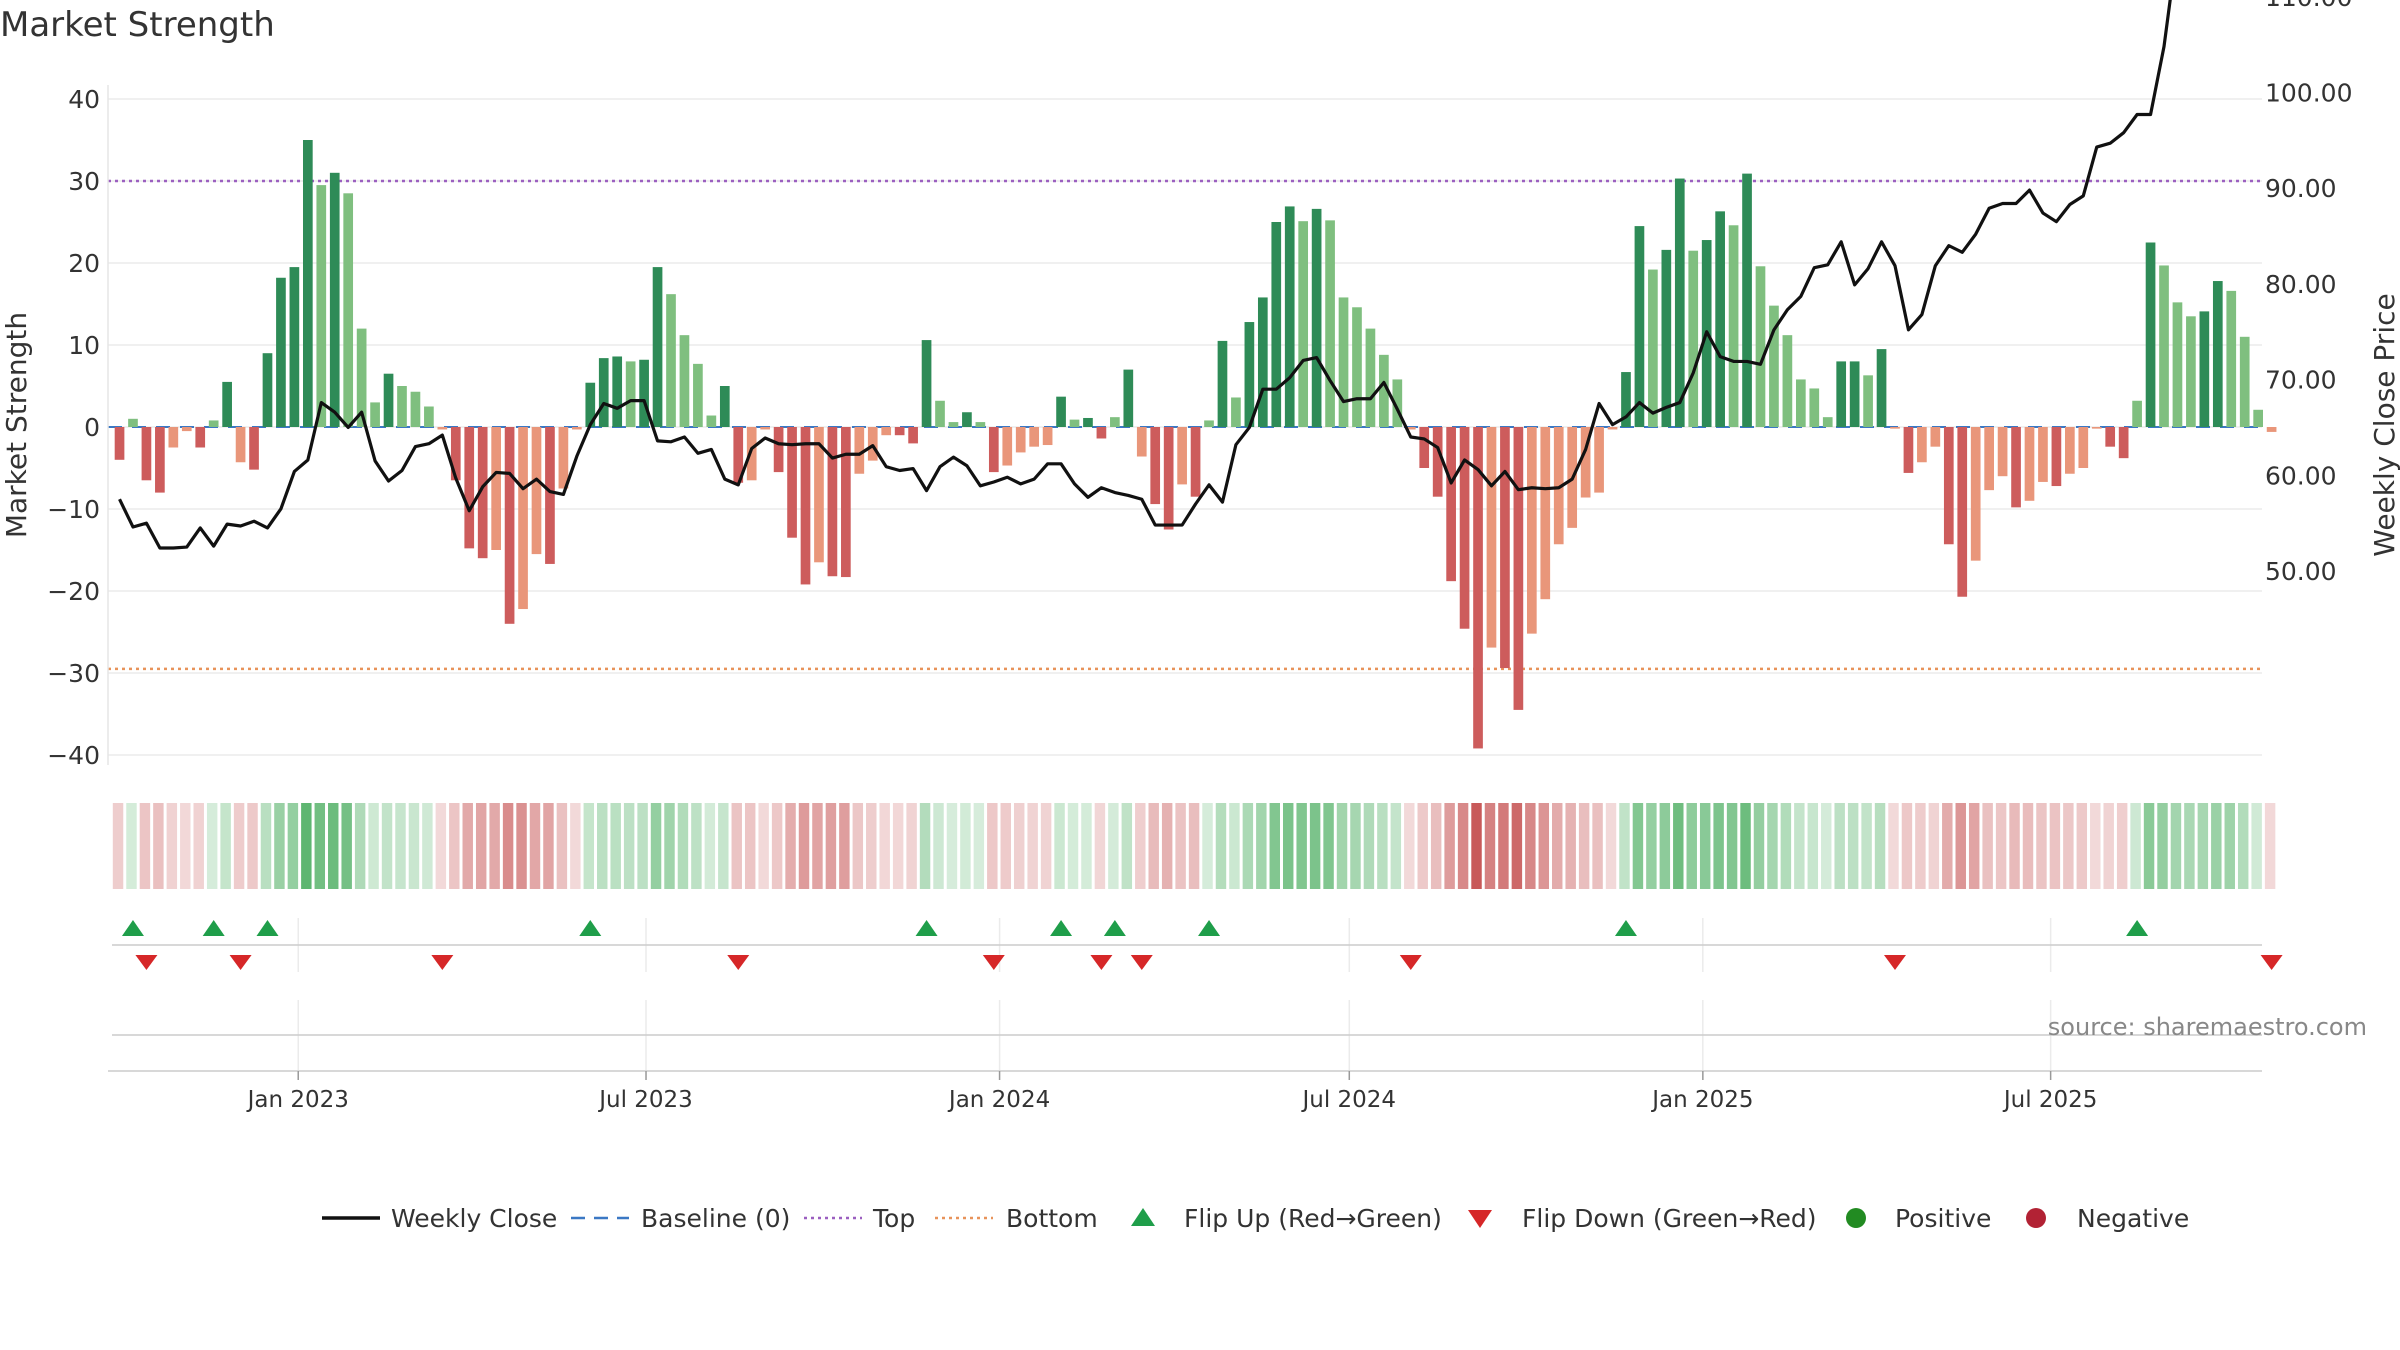 This screenshot has height=1350, width=2400. What do you see at coordinates (1348, 1100) in the screenshot?
I see `x-tick-label: Jul 2024` at bounding box center [1348, 1100].